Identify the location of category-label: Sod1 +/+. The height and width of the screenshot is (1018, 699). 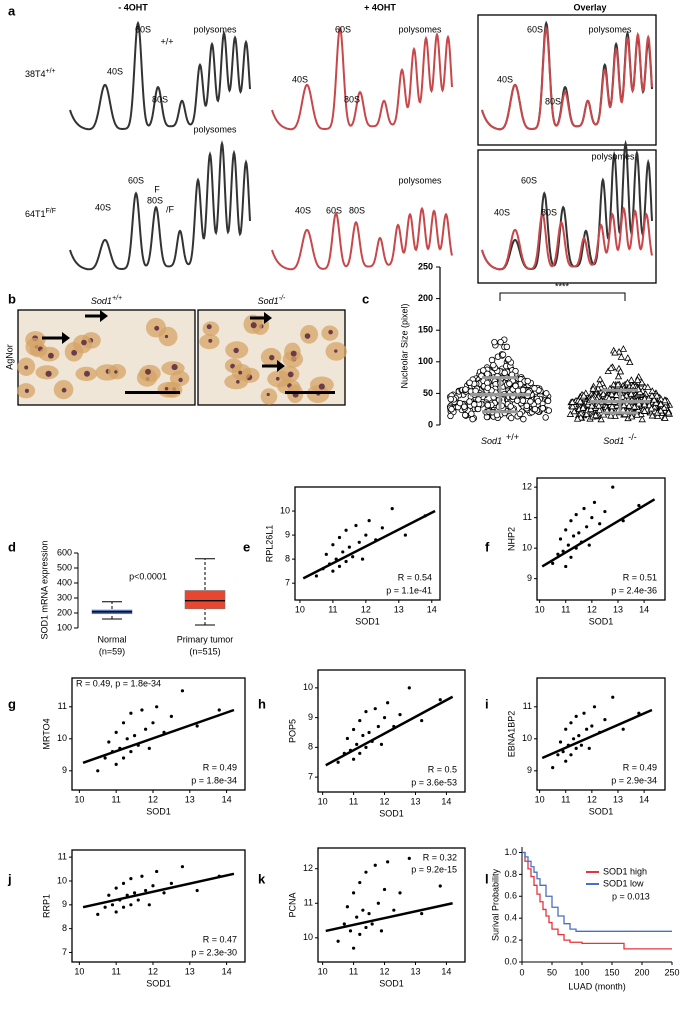
(500, 439).